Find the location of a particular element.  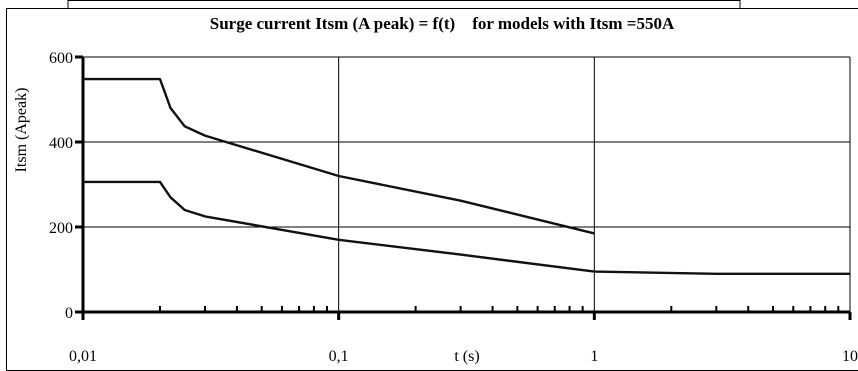

x-tick-label: 0,1 is located at coordinates (339, 356).